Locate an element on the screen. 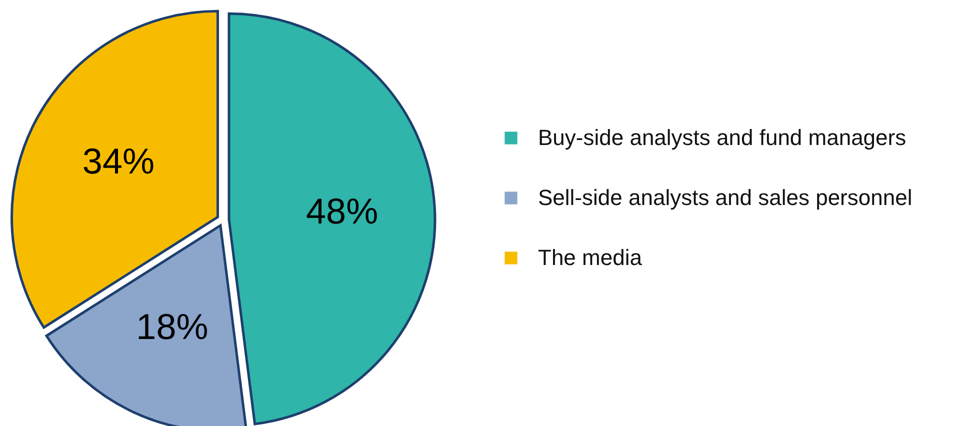 This screenshot has width=976, height=426. legend-label: Sell-side analysts and sales personnel is located at coordinates (725, 197).